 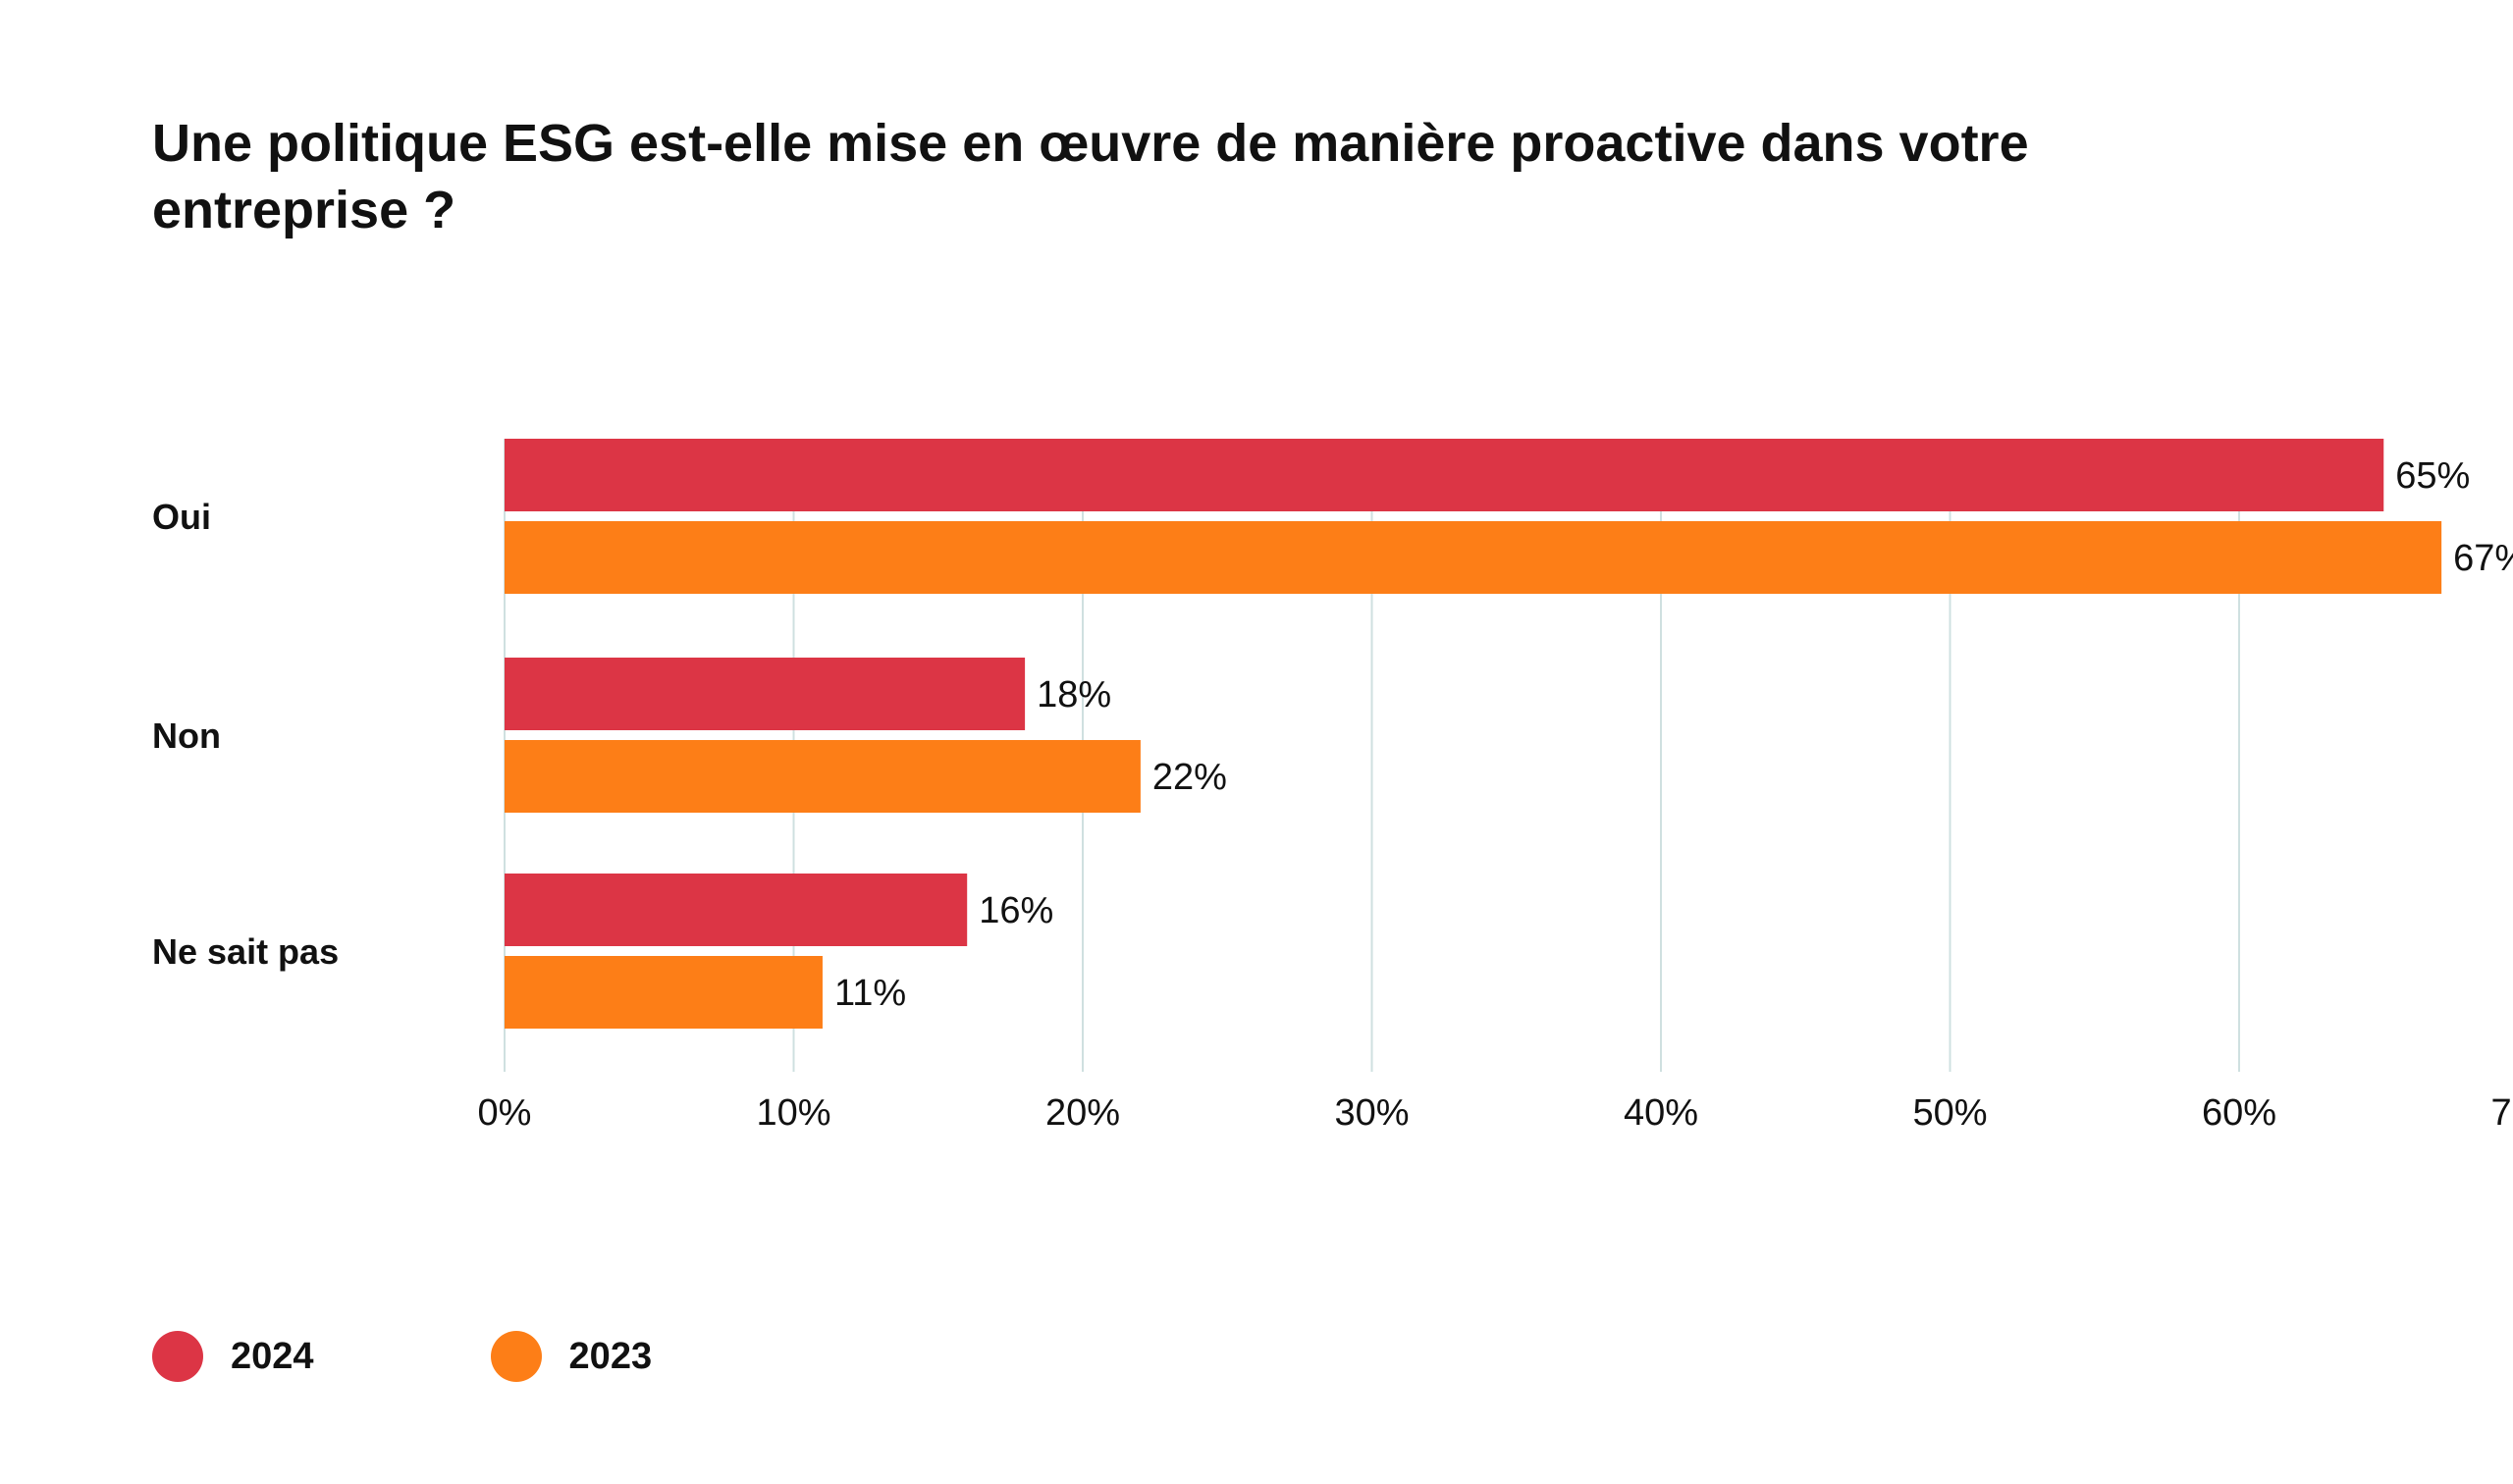 What do you see at coordinates (1371, 1113) in the screenshot?
I see `x-tick-label: 30%` at bounding box center [1371, 1113].